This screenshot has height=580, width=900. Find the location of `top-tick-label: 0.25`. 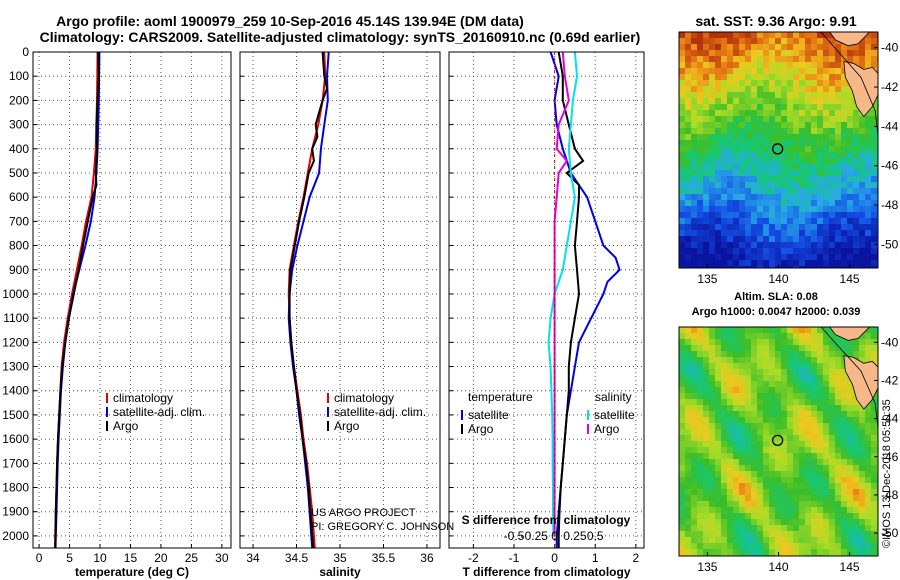

top-tick-label: 0.25 is located at coordinates (575, 536).